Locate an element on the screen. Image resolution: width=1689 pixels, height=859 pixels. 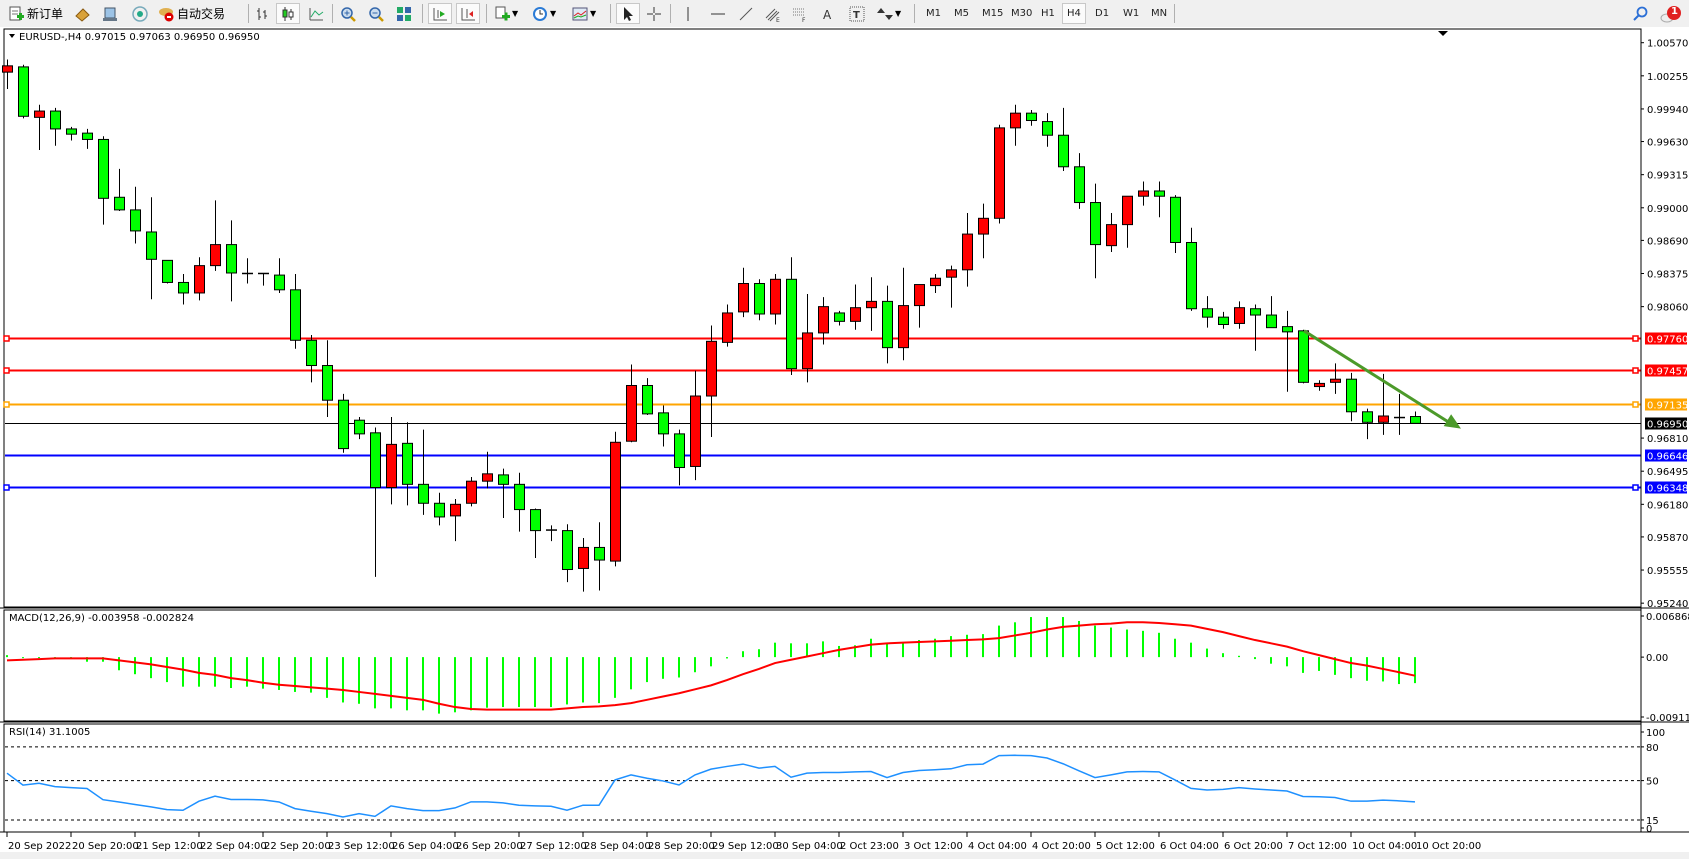
time-tick-label: 4 Oct 20:00 is located at coordinates (1061, 846).